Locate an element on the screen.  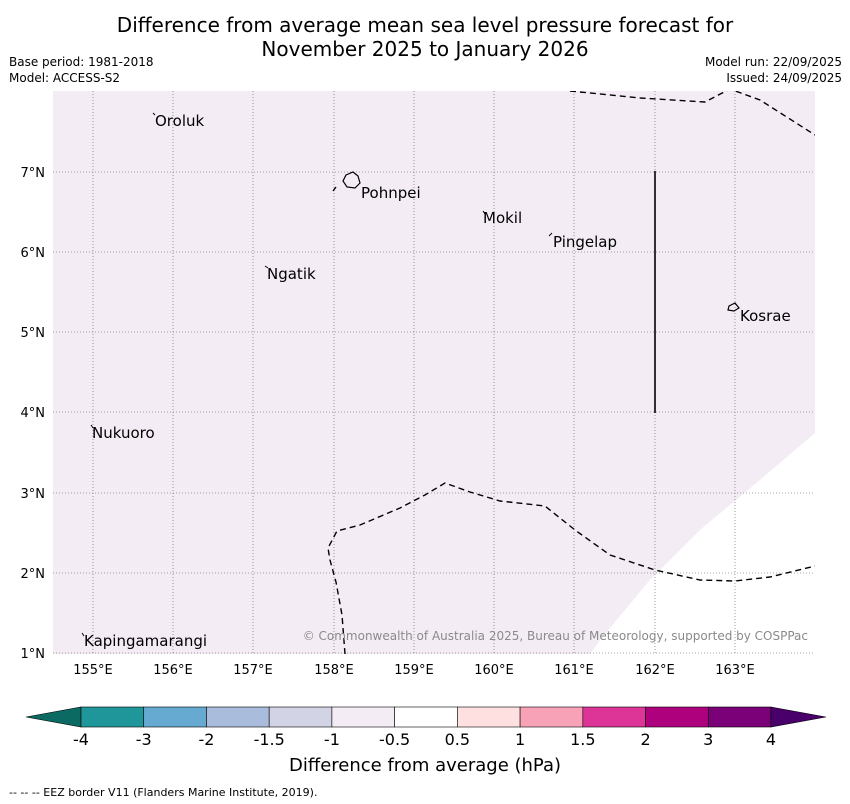
place-label-pingelap: Pingelap is located at coordinates (585, 242).